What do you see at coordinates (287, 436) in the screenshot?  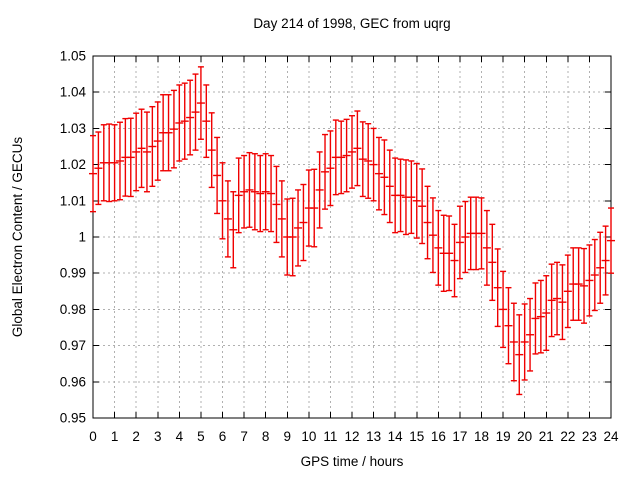 I see `x-tick-label: 9` at bounding box center [287, 436].